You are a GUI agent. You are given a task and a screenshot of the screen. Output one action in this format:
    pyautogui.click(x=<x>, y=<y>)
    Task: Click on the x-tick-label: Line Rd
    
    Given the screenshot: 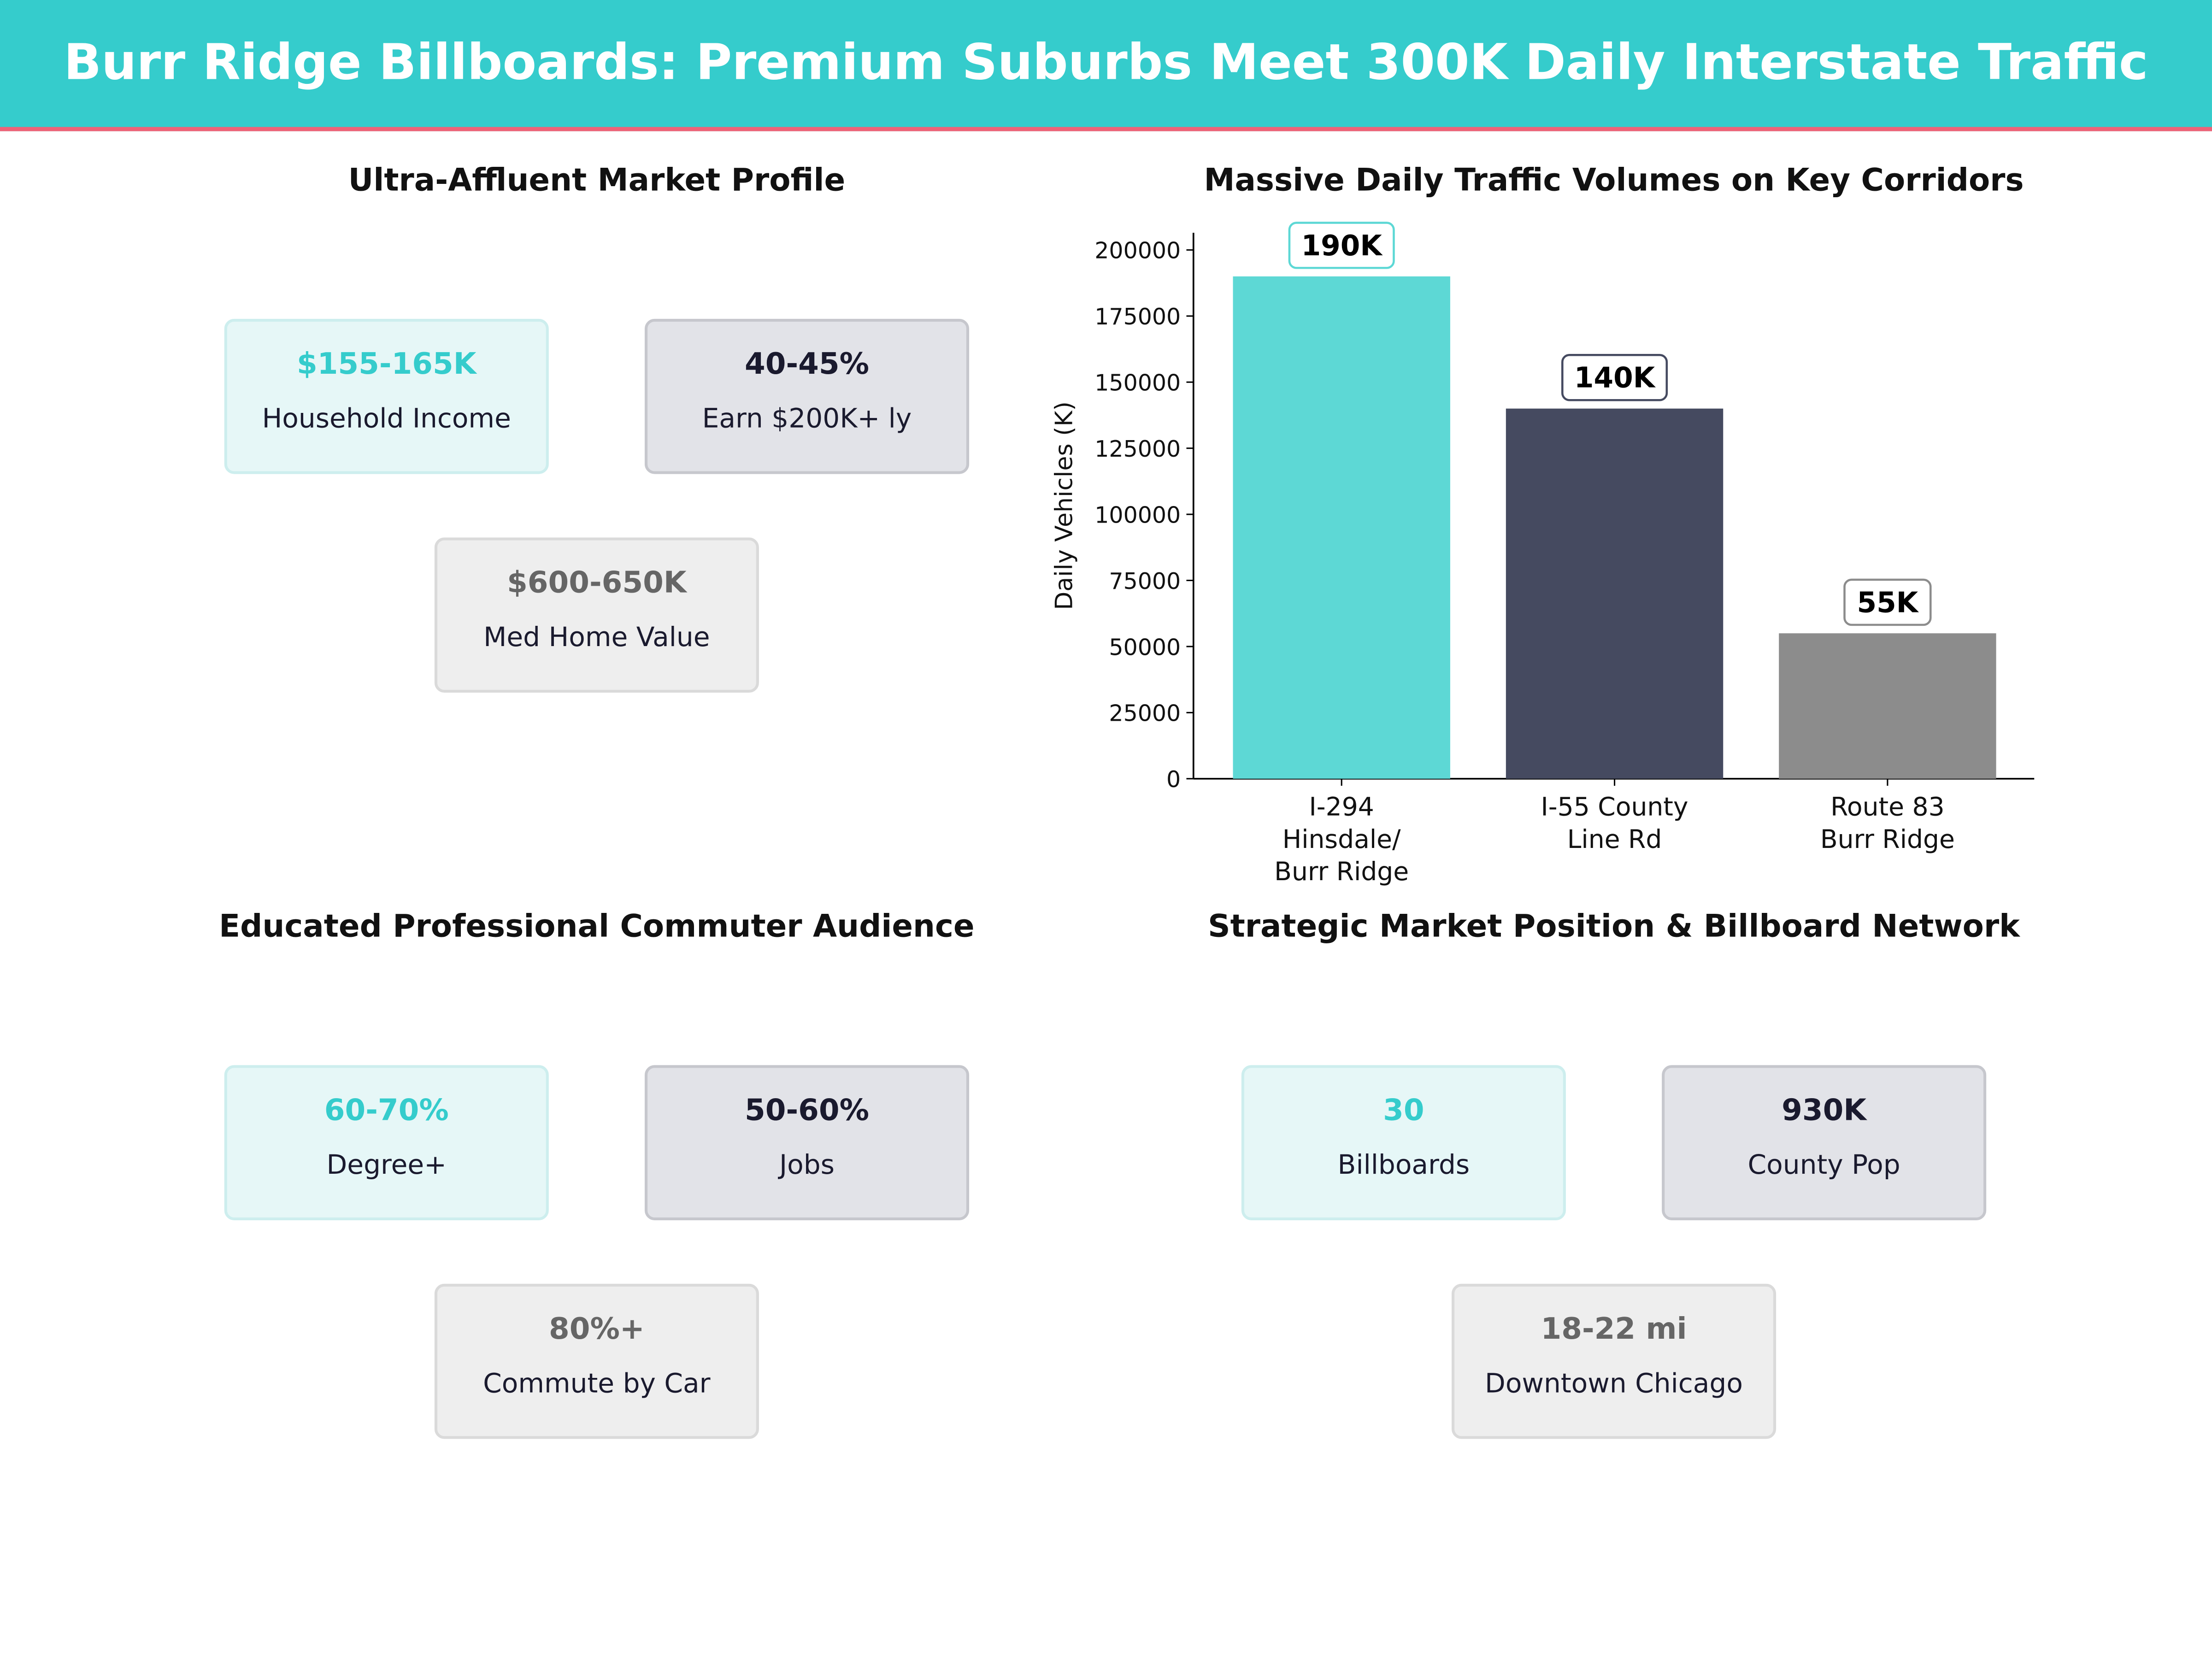 What is the action you would take?
    pyautogui.click(x=1614, y=839)
    